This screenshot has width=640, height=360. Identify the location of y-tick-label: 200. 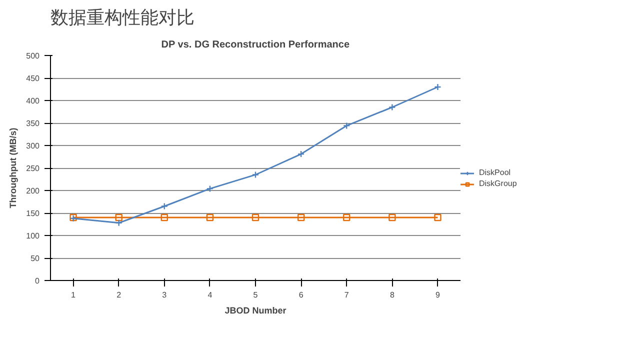
(33, 191).